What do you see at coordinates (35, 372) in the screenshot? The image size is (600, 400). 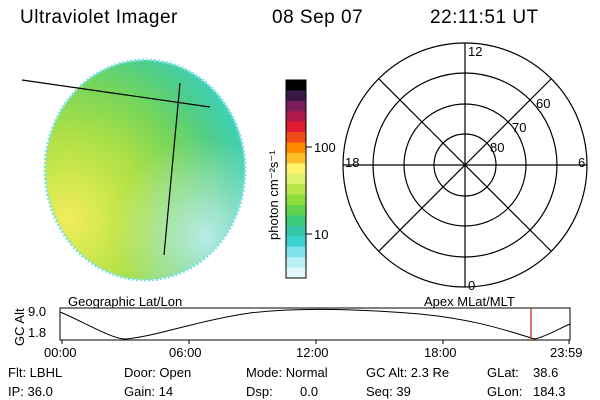 I see `filter-info: Flt: LBHL` at bounding box center [35, 372].